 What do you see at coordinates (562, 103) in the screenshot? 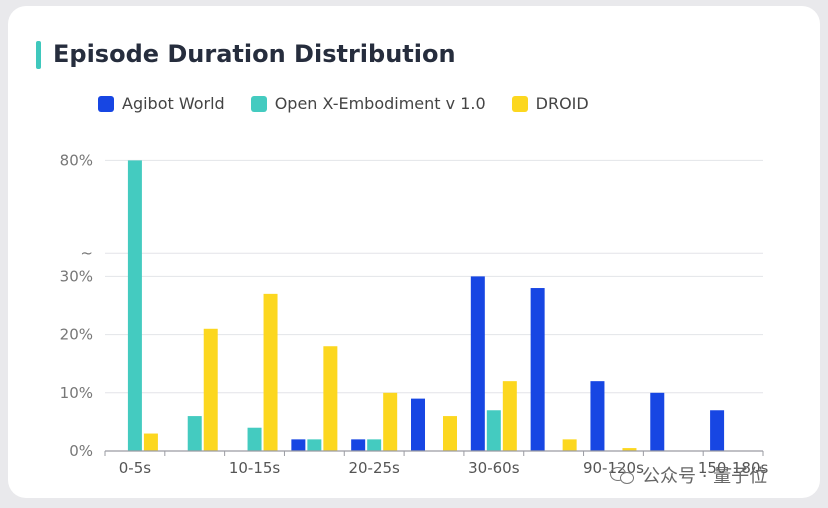
I see `legend-label-droid: DROID` at bounding box center [562, 103].